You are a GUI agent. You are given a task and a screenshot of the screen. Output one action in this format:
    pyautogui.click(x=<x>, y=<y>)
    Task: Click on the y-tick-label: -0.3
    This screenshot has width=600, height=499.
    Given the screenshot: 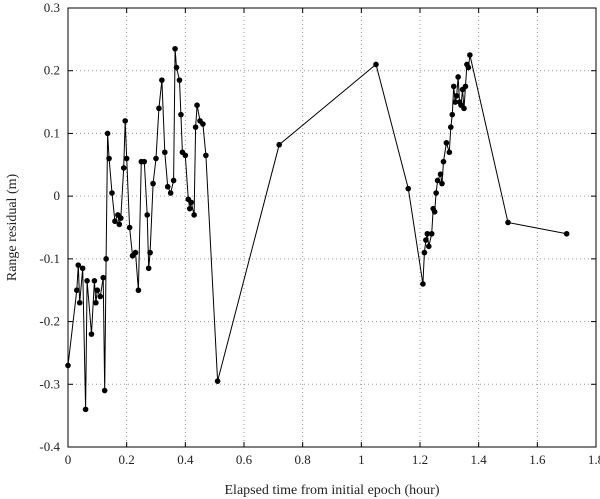 What is the action you would take?
    pyautogui.click(x=49, y=383)
    